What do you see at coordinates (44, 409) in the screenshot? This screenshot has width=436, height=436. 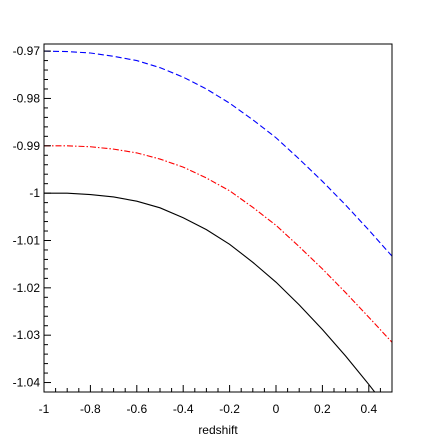 I see `x-tick-label: -1` at bounding box center [44, 409].